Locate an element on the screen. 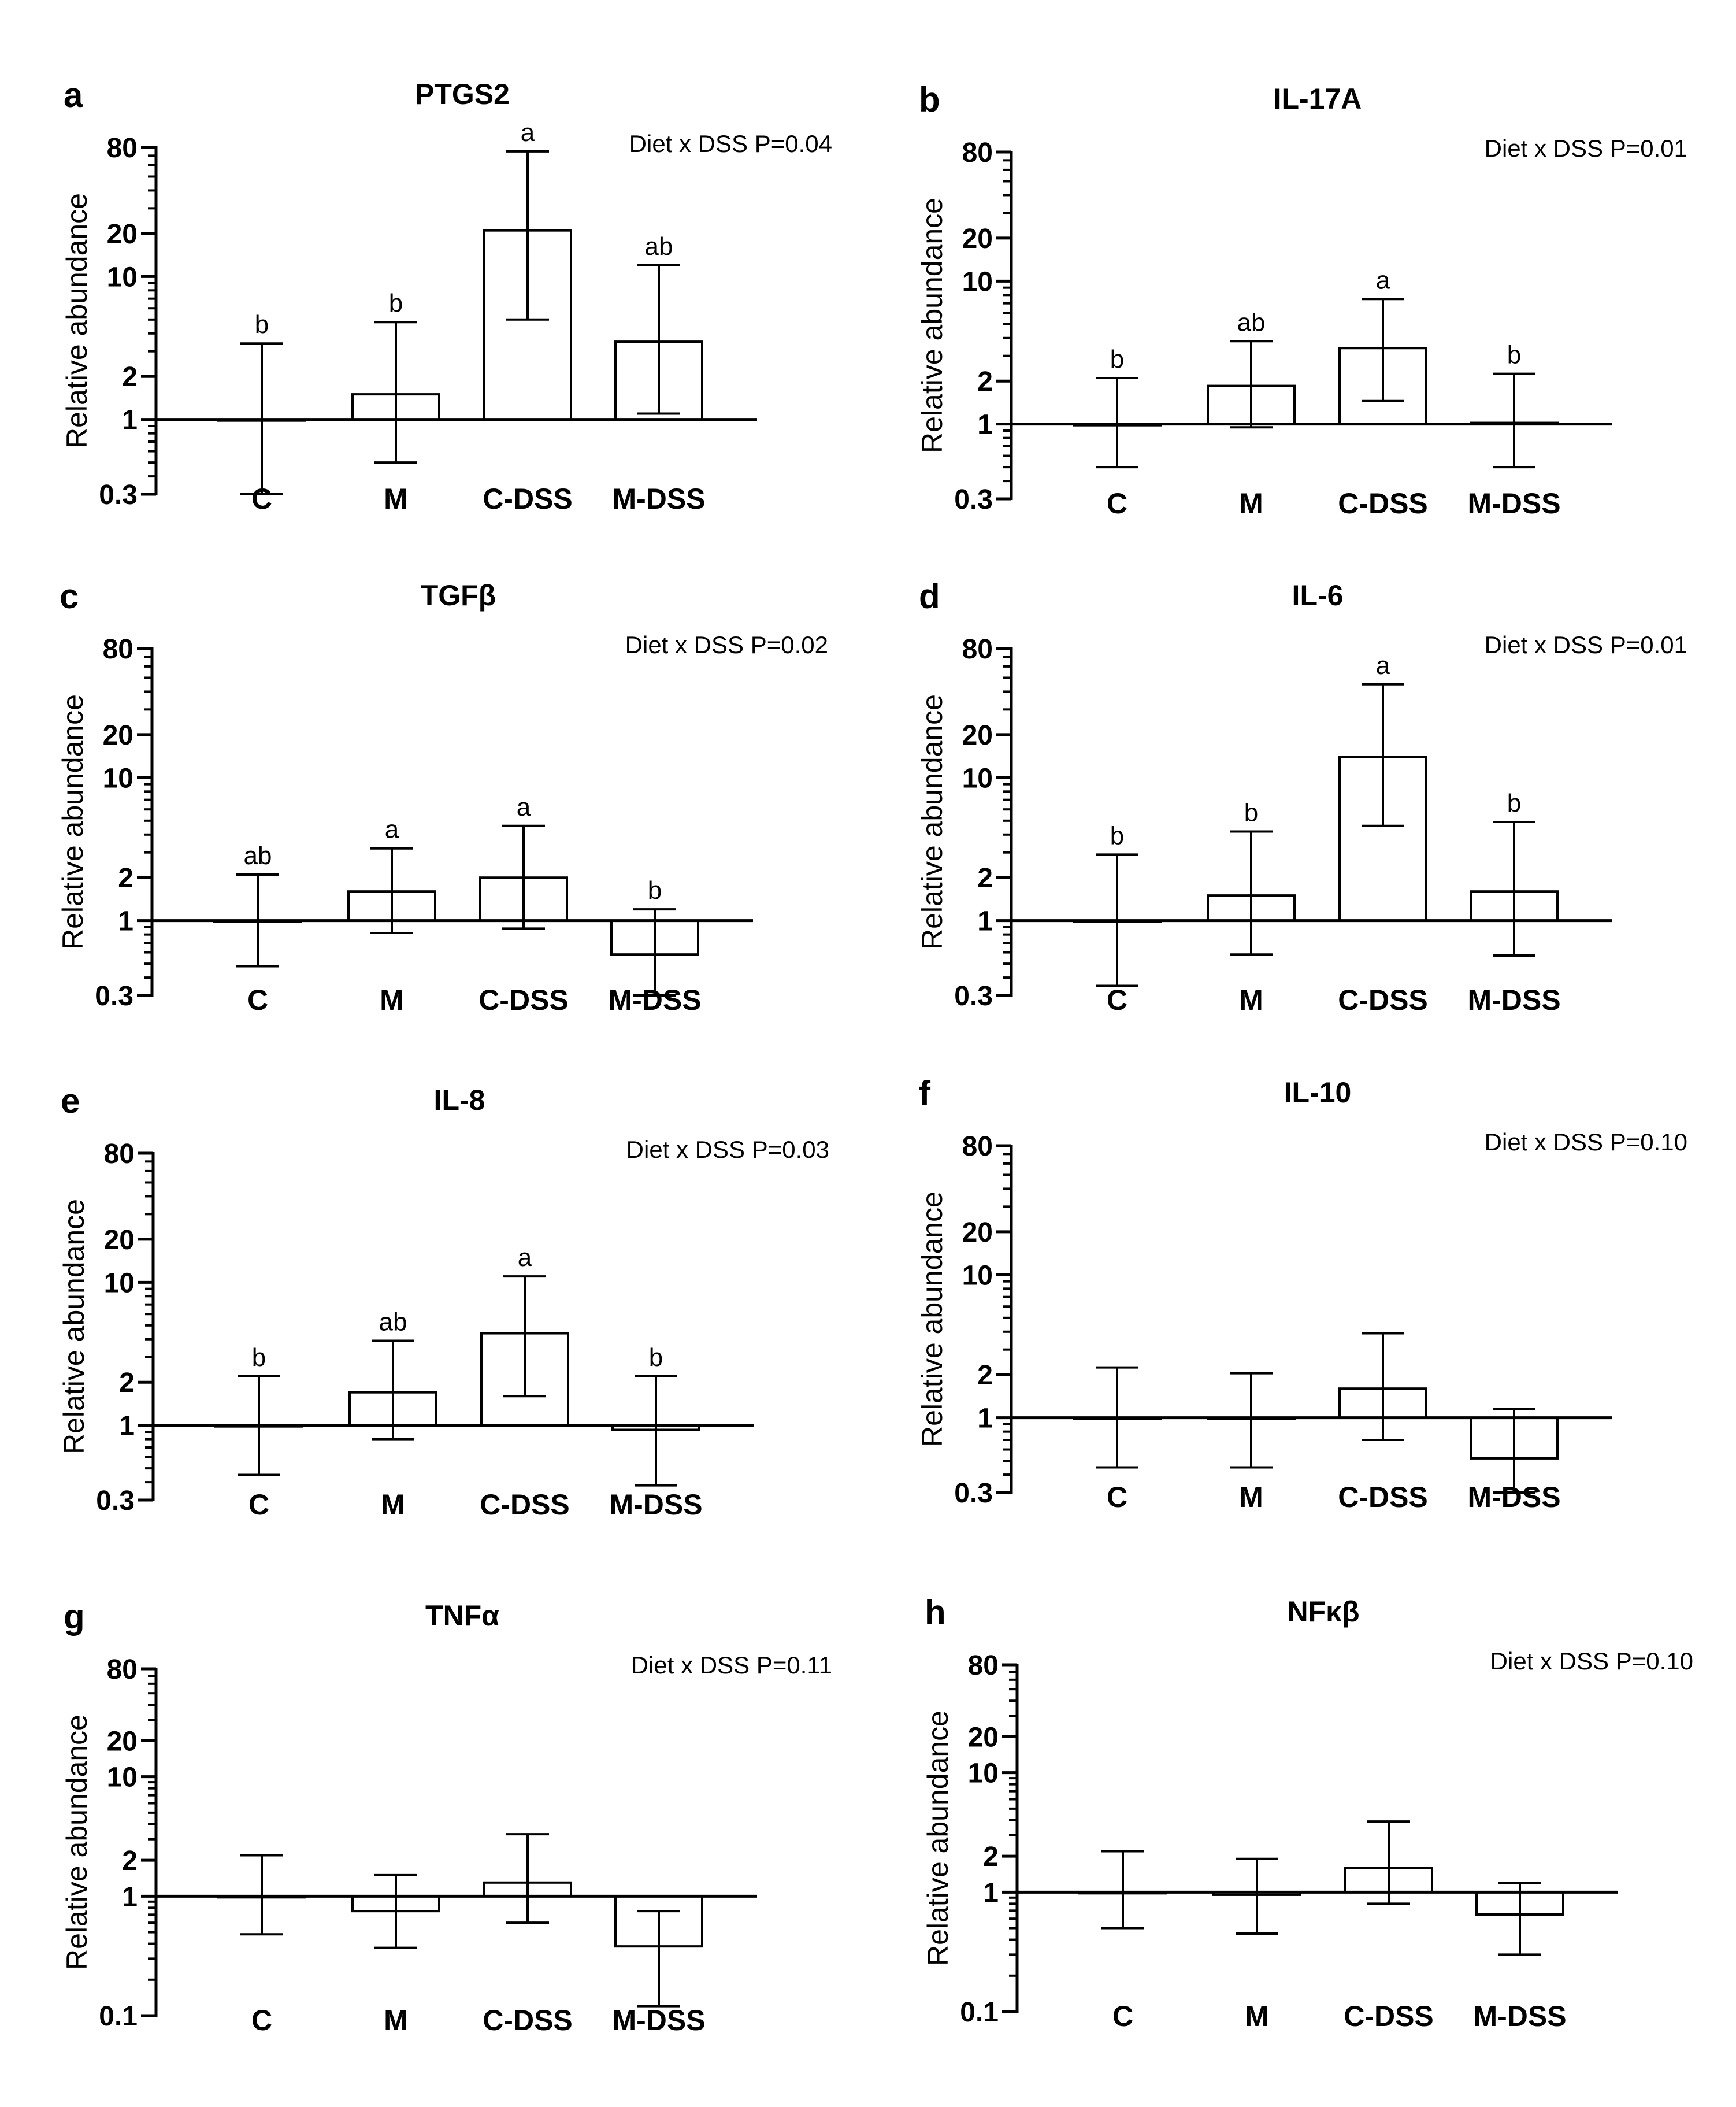 This screenshot has width=1736, height=2107. panel-letter: g is located at coordinates (74, 1616).